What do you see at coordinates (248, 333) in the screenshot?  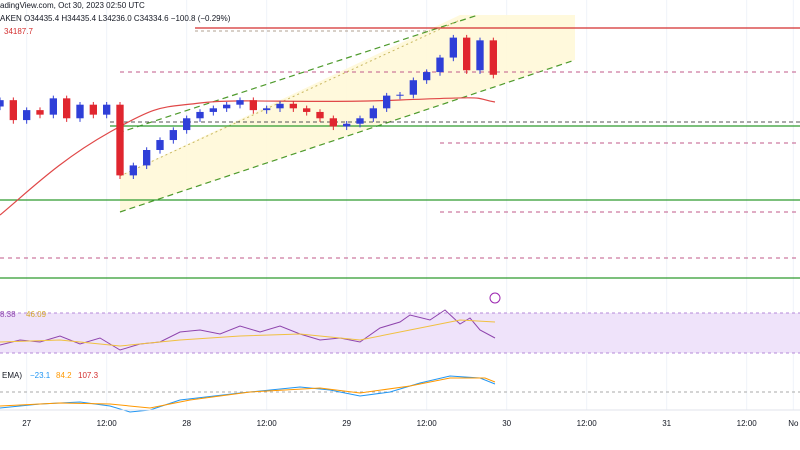 I see `rsi-average` at bounding box center [248, 333].